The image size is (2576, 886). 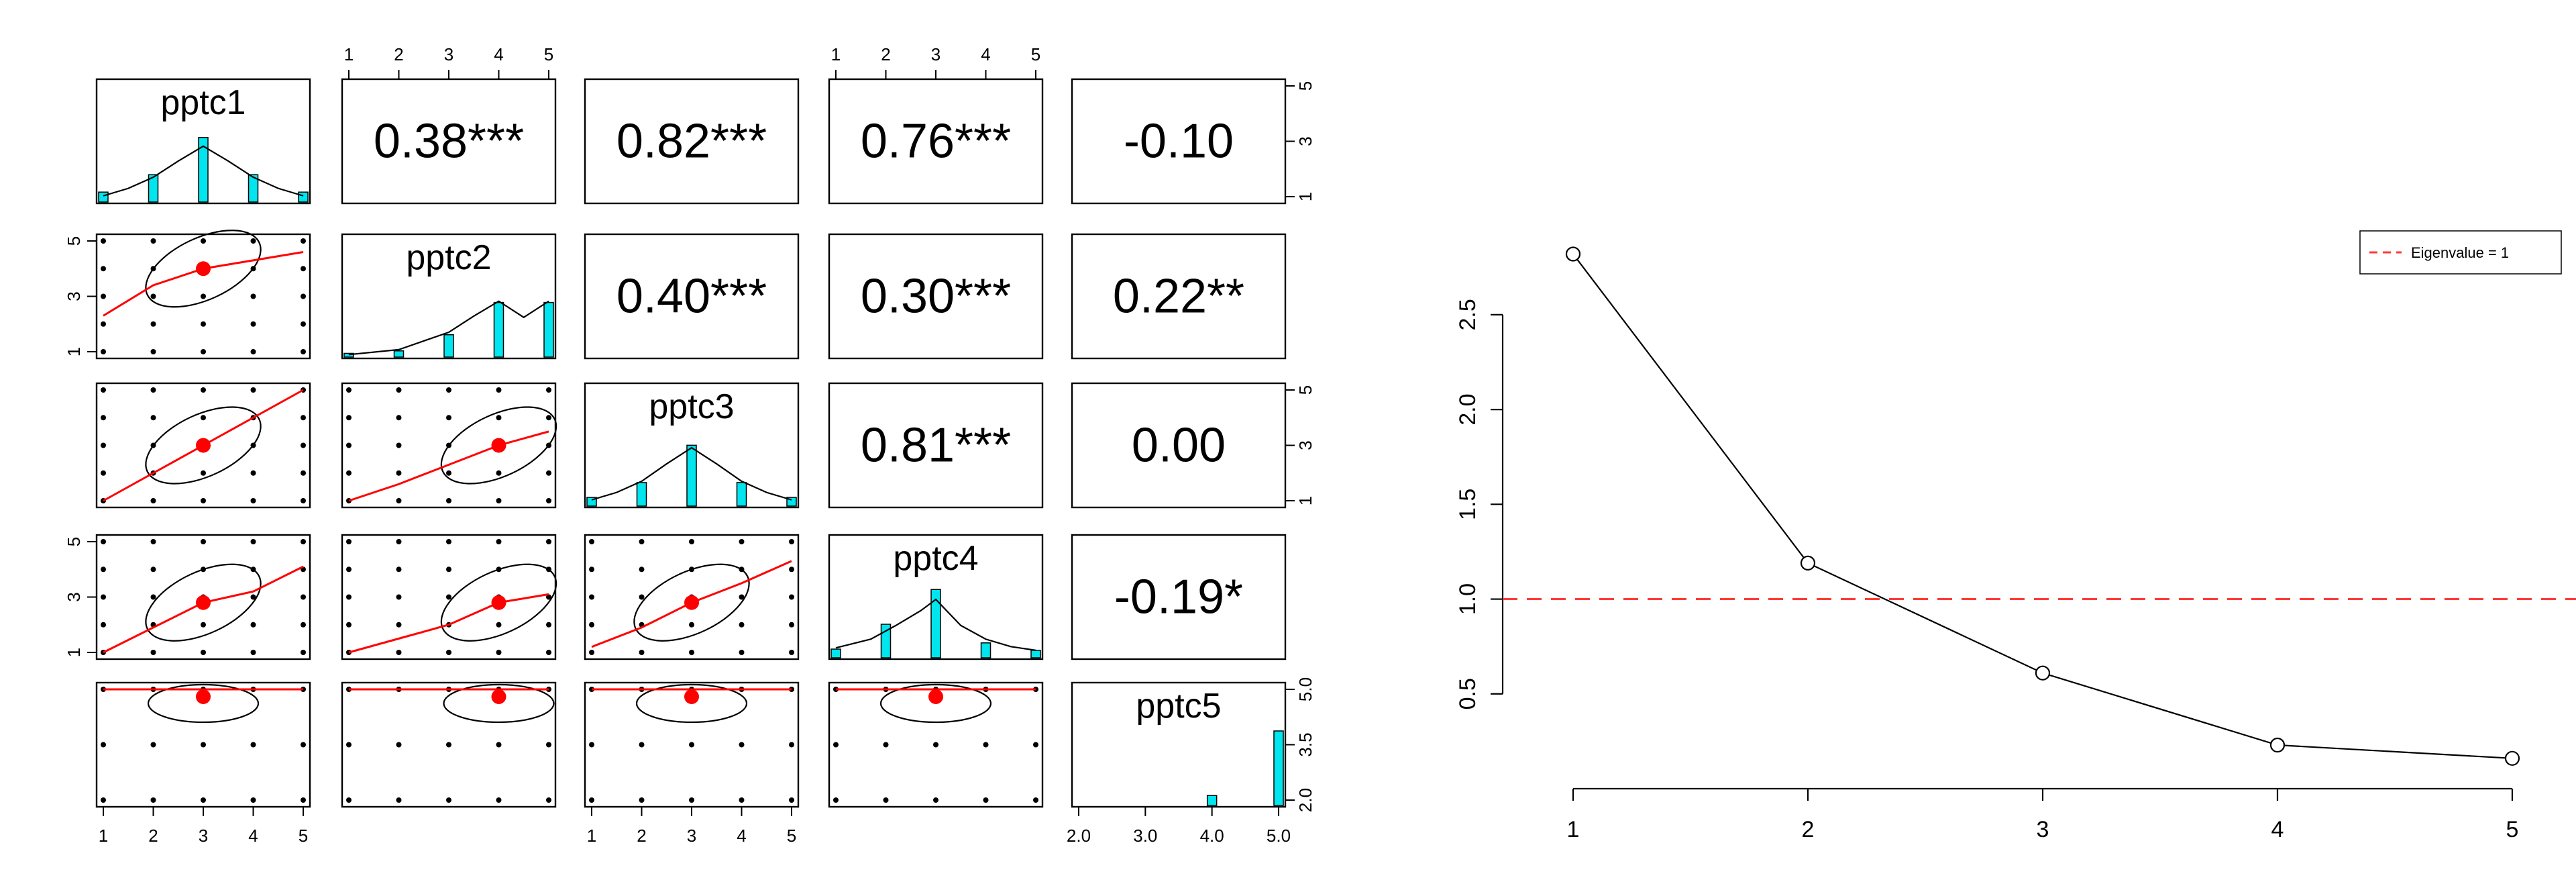 I want to click on y-axis-tick-label: 2.5, so click(x=1468, y=314).